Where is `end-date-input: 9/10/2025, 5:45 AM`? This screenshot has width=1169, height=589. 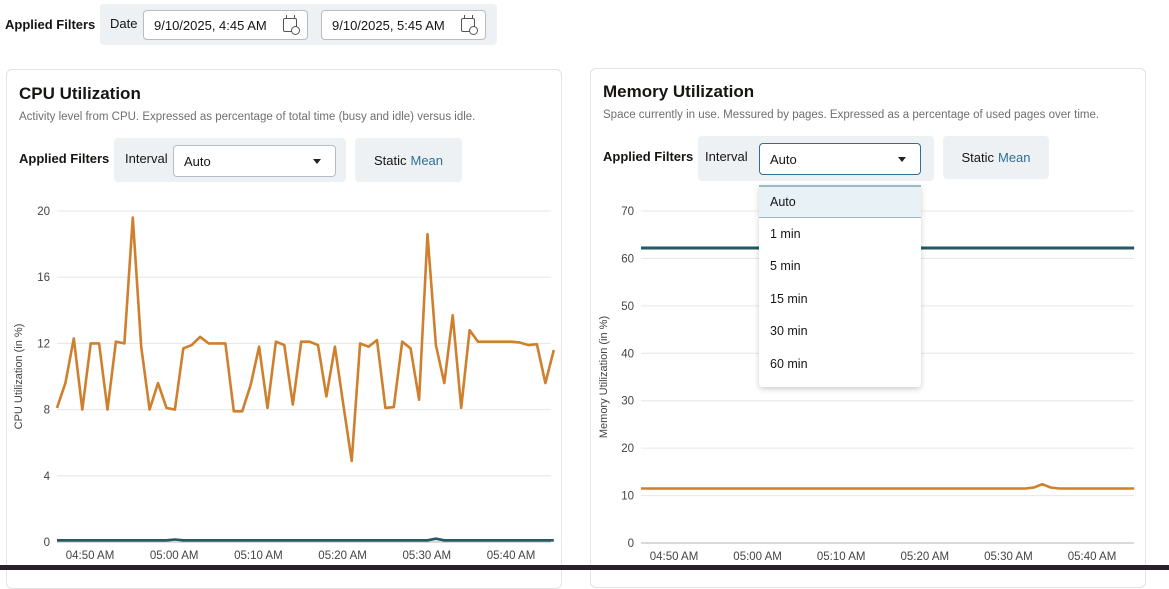
end-date-input: 9/10/2025, 5:45 AM is located at coordinates (403, 25).